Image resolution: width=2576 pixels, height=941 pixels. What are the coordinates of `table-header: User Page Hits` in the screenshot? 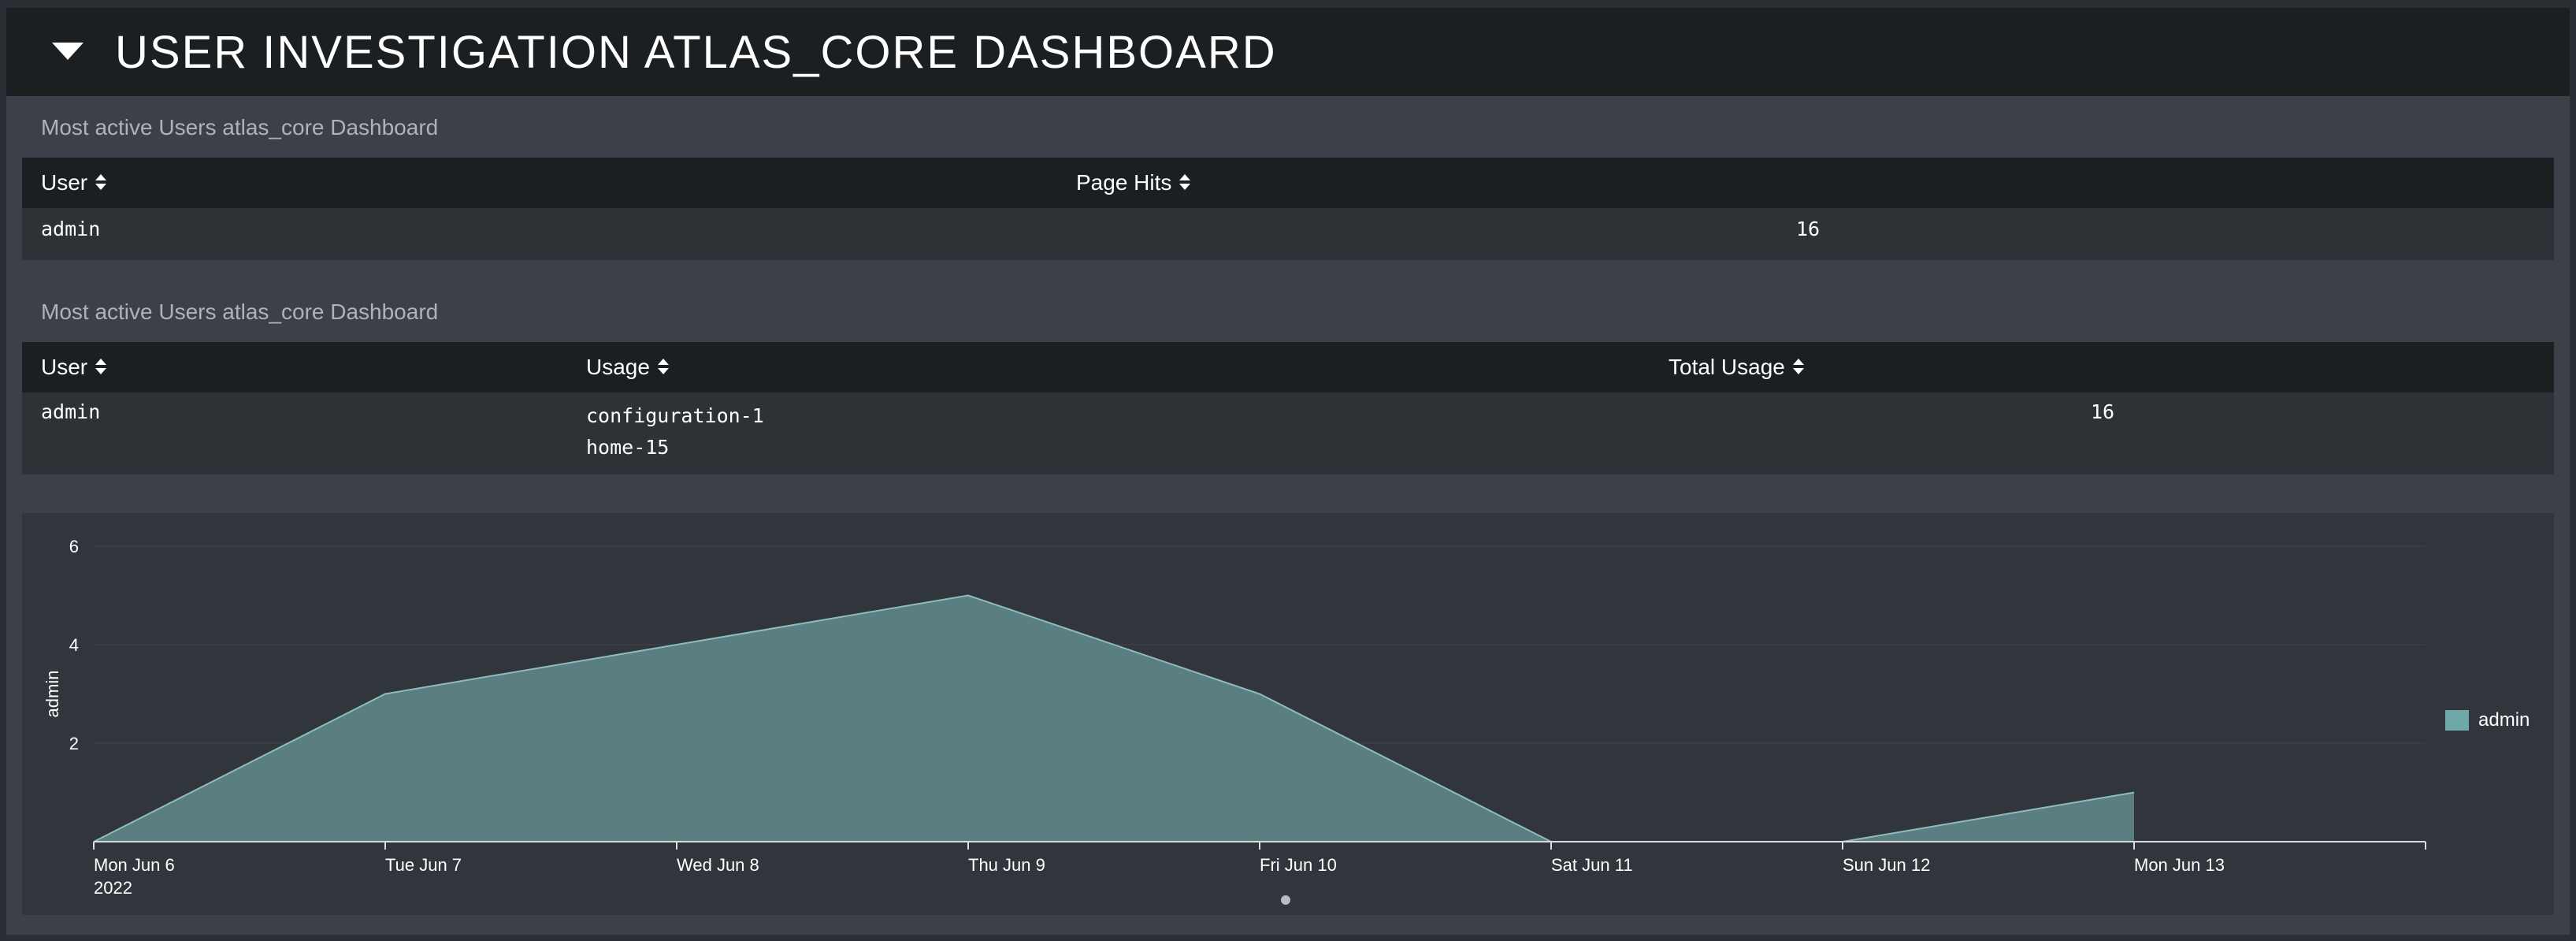 It's located at (1288, 183).